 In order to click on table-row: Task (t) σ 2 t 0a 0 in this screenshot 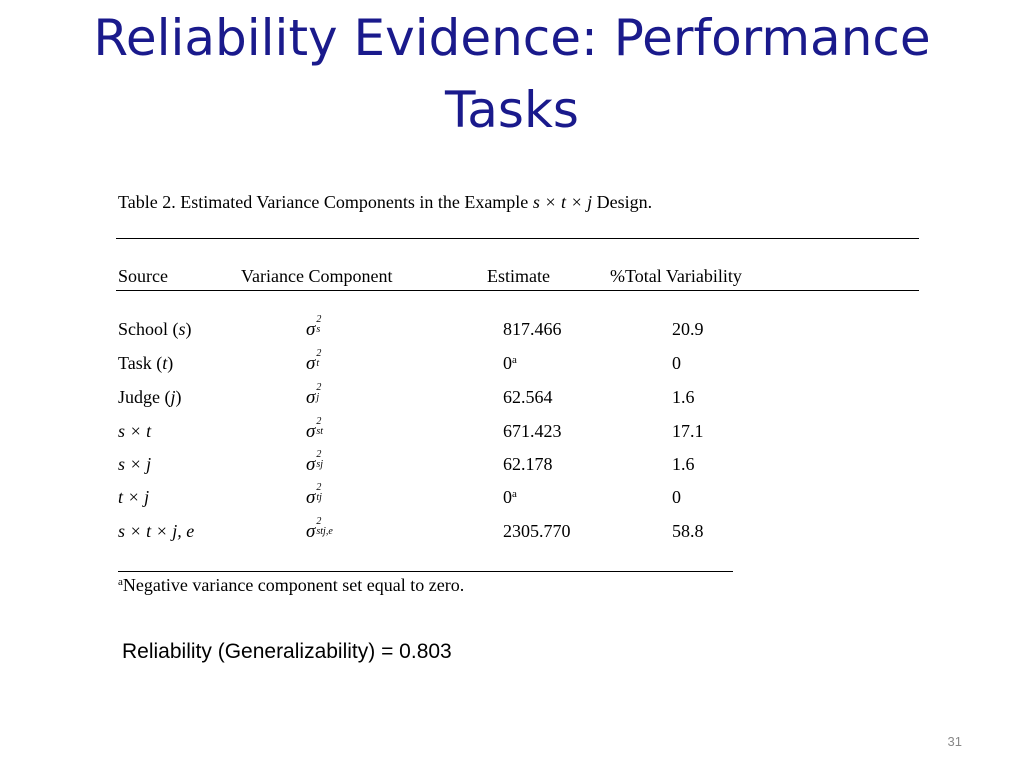, I will do `click(512, 366)`.